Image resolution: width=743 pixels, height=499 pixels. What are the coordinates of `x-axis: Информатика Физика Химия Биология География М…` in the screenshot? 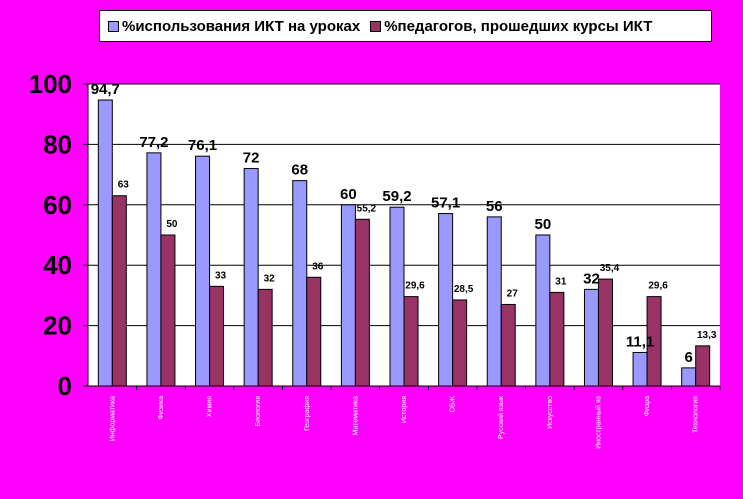 It's located at (404, 417).